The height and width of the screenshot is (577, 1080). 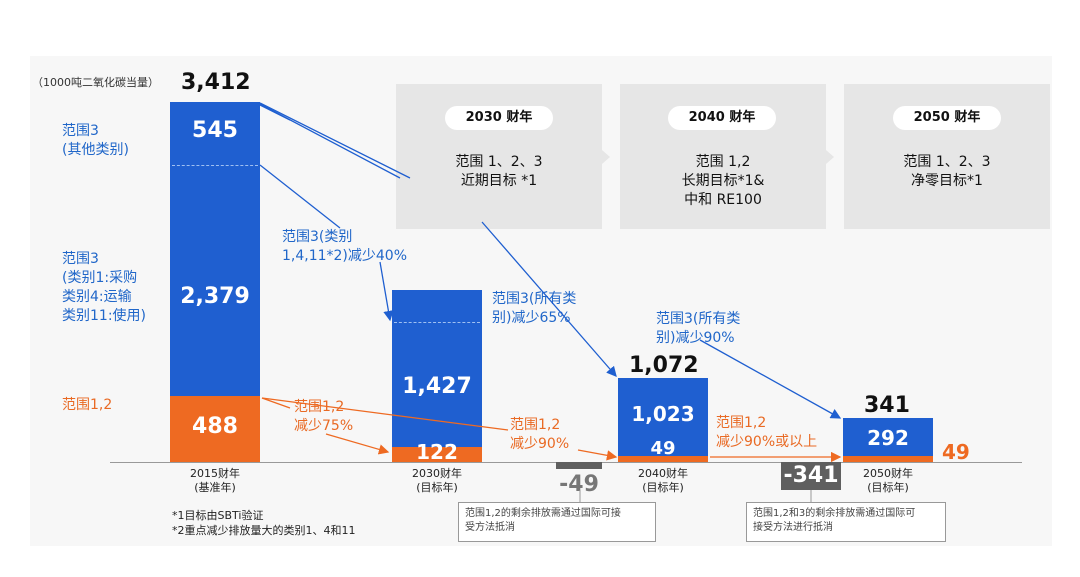 What do you see at coordinates (324, 416) in the screenshot?
I see `annotation-scope12-75: 范围1,2 减少75%` at bounding box center [324, 416].